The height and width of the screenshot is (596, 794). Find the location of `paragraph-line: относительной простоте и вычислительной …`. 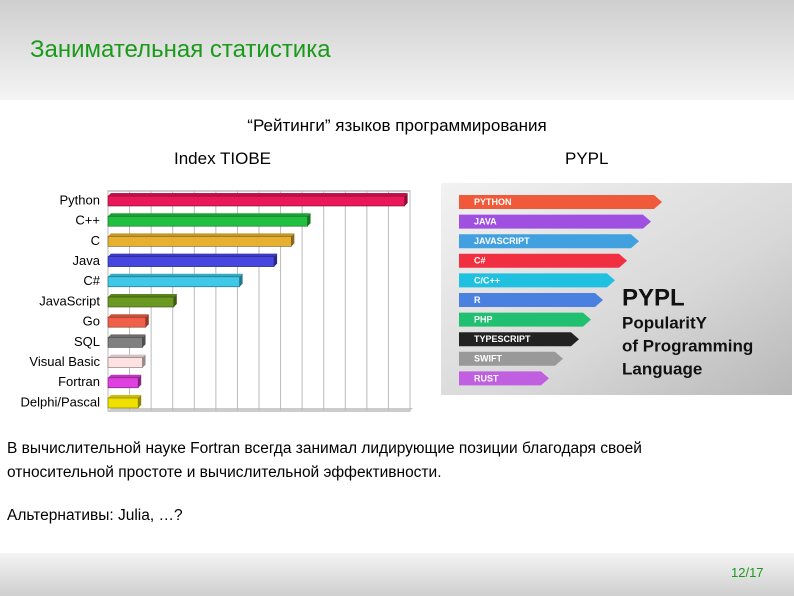

paragraph-line: относительной простоте и вычислительной … is located at coordinates (224, 472).